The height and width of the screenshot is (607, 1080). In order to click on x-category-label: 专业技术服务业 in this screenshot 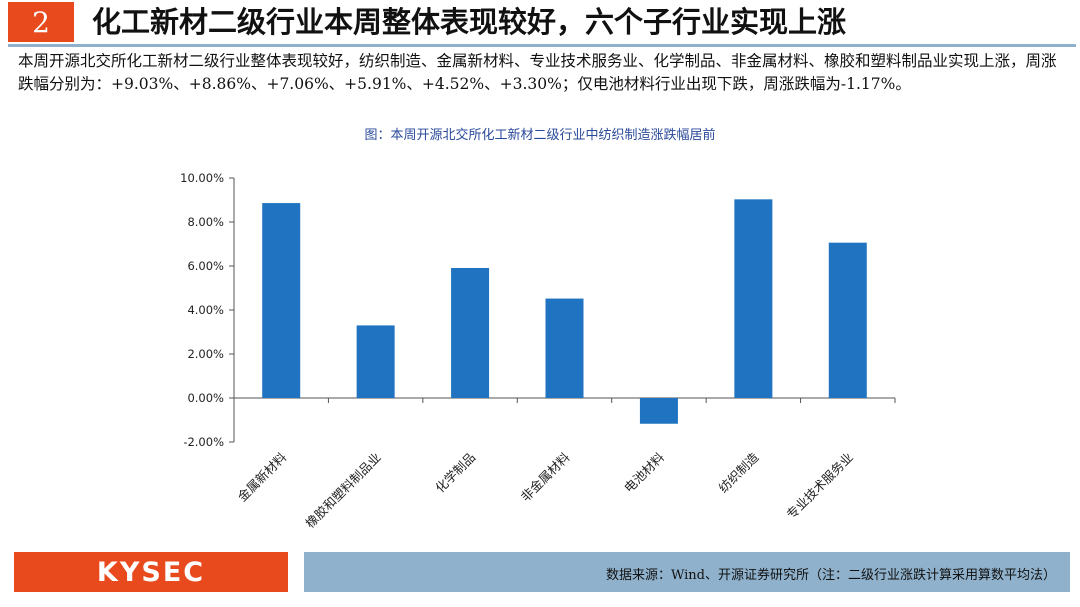, I will do `click(819, 486)`.